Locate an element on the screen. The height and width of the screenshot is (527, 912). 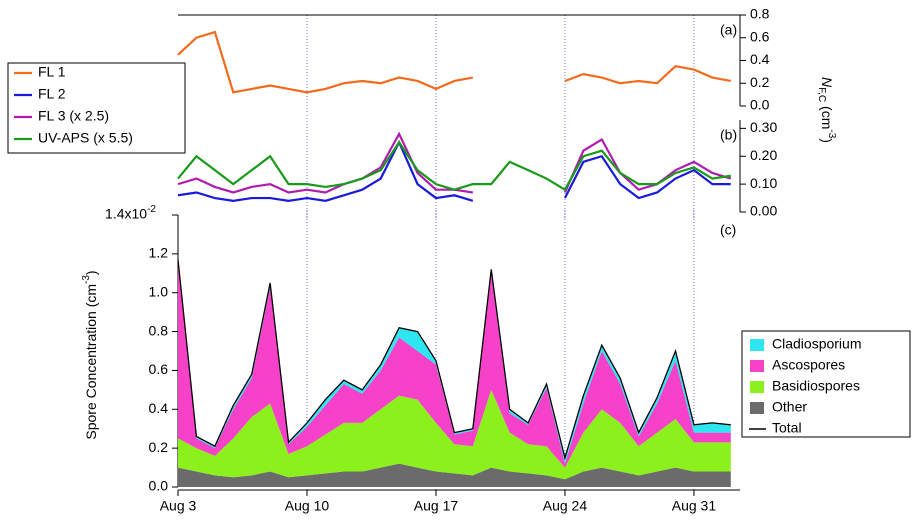
y-axis-label: Spore Concentration (cm-3) is located at coordinates (90, 354).